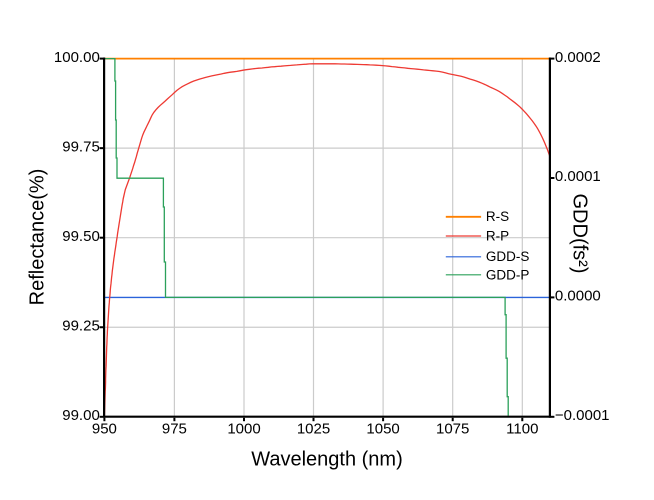 The image size is (654, 500). Describe the element at coordinates (313, 428) in the screenshot. I see `svg-text: 1025` at that location.